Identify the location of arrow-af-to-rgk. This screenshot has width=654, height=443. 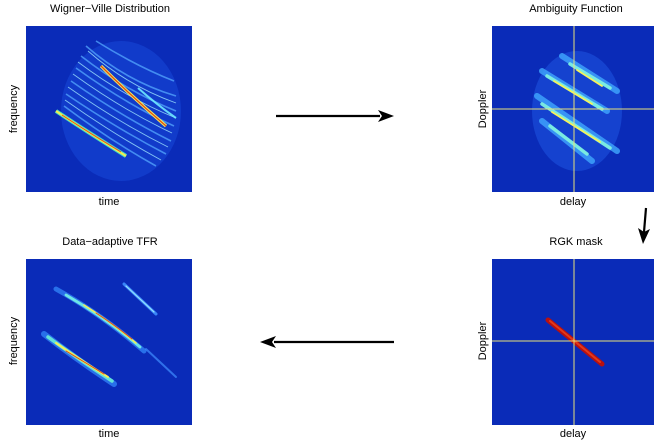
(644, 225).